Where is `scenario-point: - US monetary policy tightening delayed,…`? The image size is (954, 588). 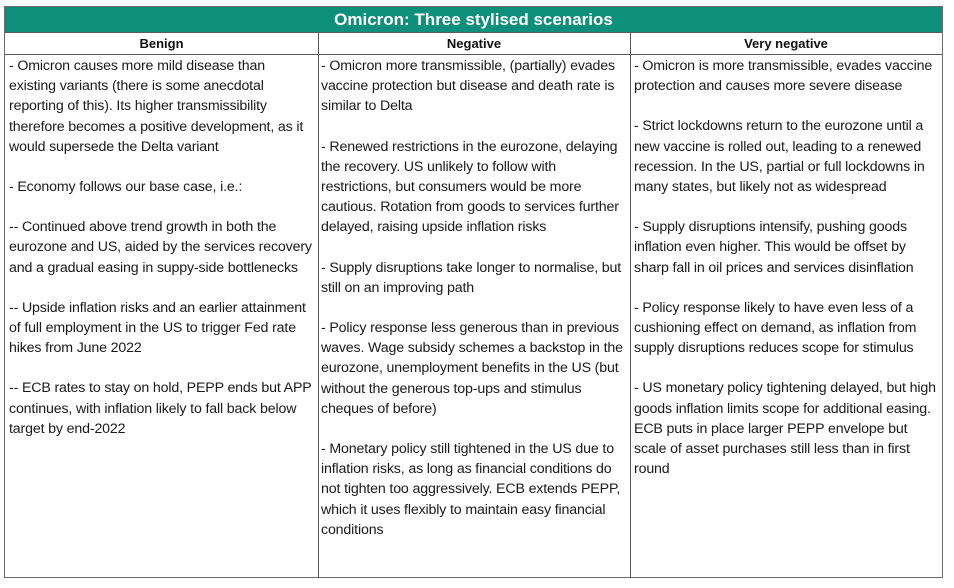 scenario-point: - US monetary policy tightening delayed,… is located at coordinates (785, 429).